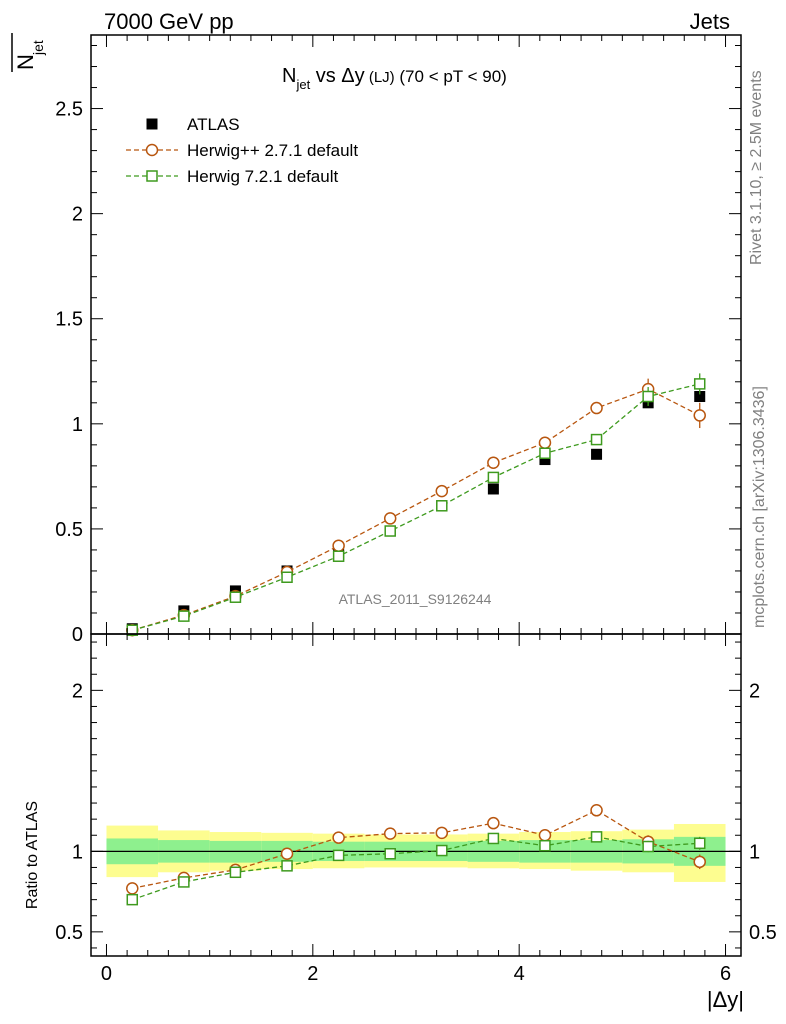 This screenshot has width=786, height=1024. I want to click on mcplots-label: mcplots.cern.ch [arXiv:1306.3436], so click(759, 507).